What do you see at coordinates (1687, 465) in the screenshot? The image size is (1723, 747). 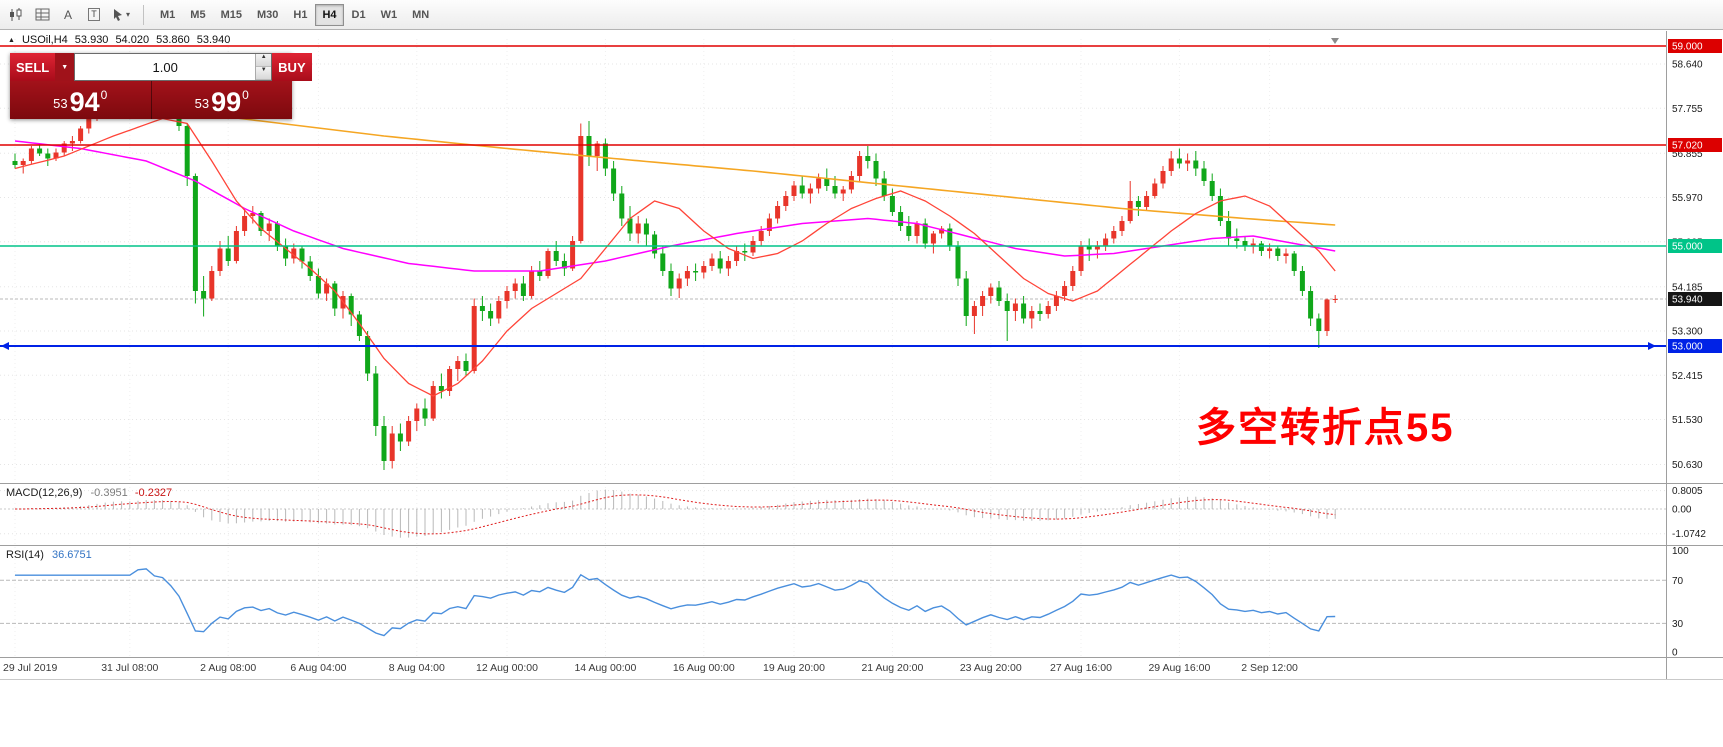 I see `price-axis-label: 50.630` at bounding box center [1687, 465].